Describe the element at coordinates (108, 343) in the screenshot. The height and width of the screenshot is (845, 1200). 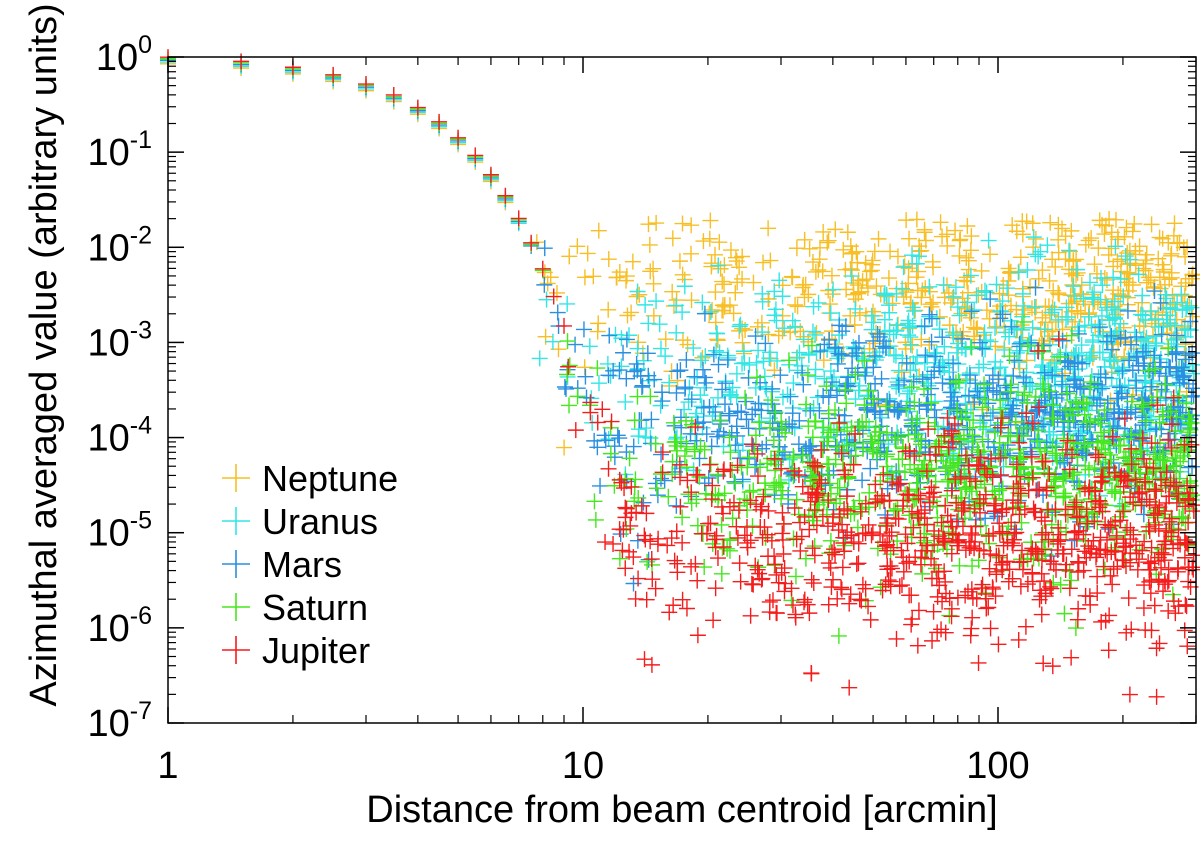
I see `y-tick-base: 10` at that location.